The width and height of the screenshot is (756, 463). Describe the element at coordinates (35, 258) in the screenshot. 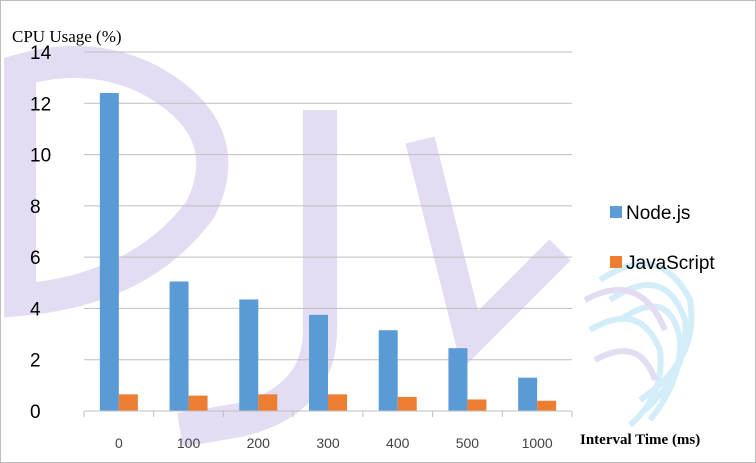

I see `y-tick-label: 6` at that location.